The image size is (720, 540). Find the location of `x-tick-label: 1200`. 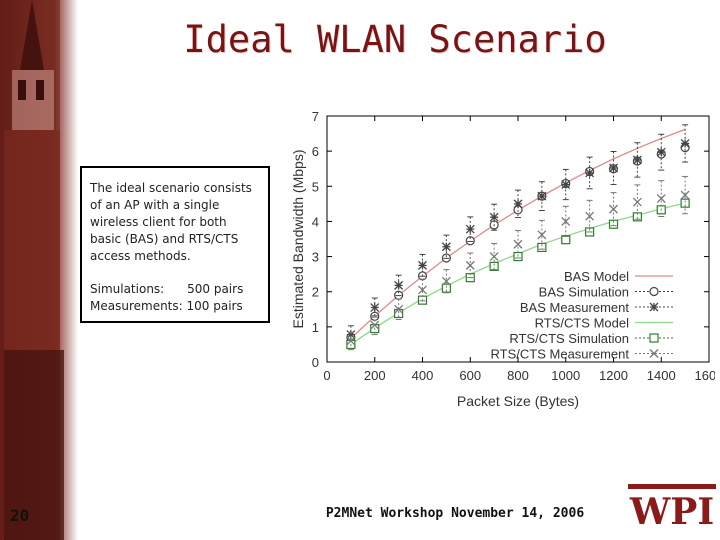

x-tick-label: 1200 is located at coordinates (613, 375).